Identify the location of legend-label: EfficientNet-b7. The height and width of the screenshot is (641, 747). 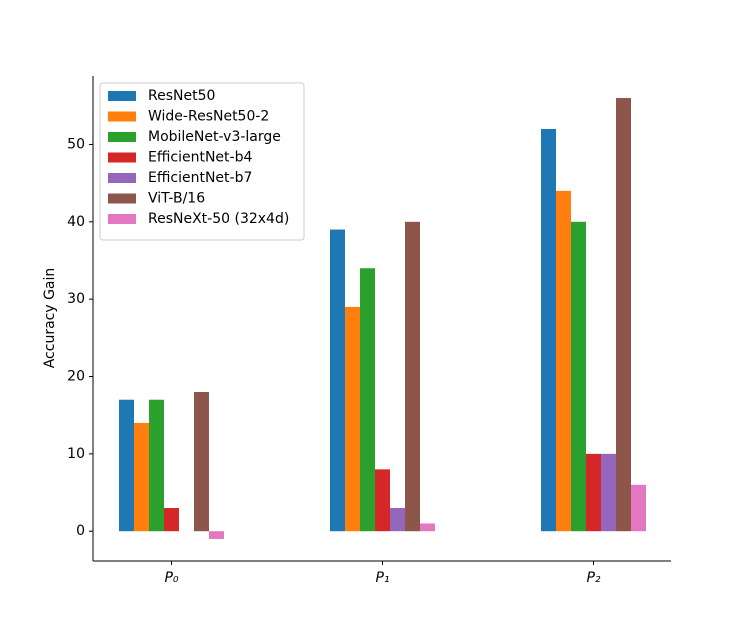
(200, 178).